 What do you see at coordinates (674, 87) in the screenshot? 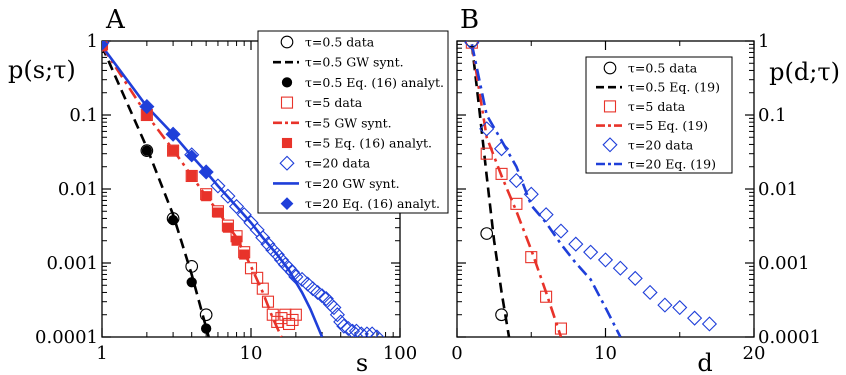
I see `legend-label: τ=0.5 Eq. (19)` at bounding box center [674, 87].